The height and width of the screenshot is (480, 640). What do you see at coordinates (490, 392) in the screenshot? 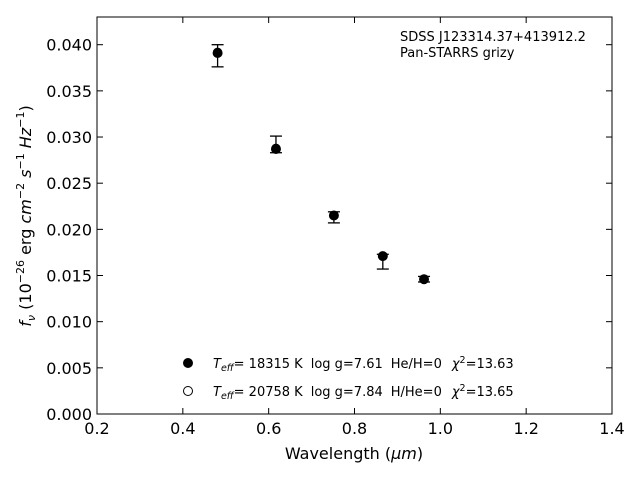
I see `legend-2-chi-value: =13.65` at bounding box center [490, 392].